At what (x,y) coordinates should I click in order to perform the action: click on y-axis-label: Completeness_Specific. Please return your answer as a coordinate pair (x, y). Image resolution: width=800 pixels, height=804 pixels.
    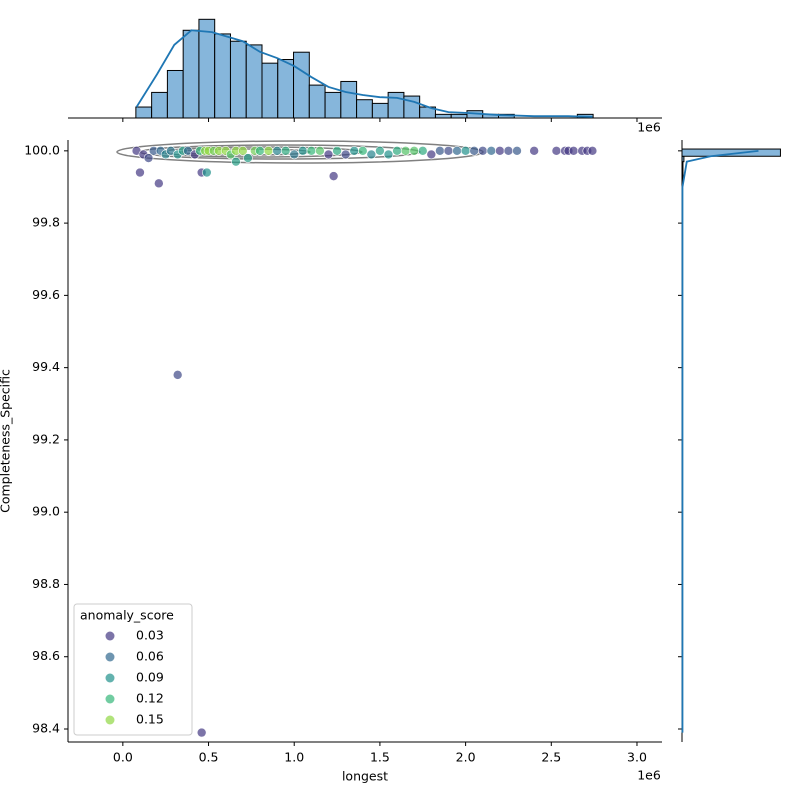
    Looking at the image, I should click on (6, 441).